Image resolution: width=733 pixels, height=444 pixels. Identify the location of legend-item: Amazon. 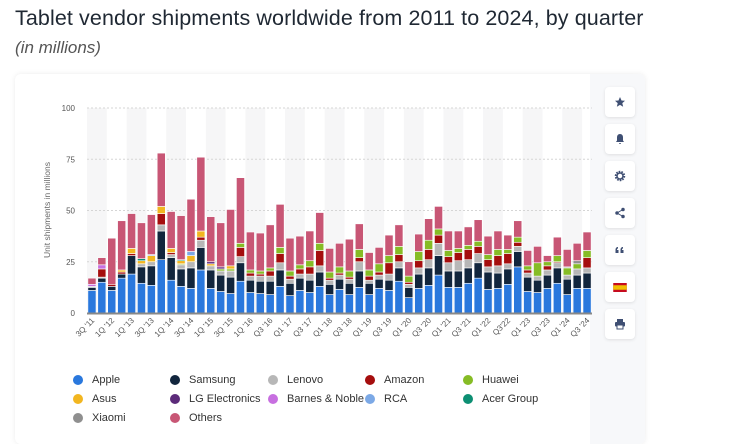
(394, 380).